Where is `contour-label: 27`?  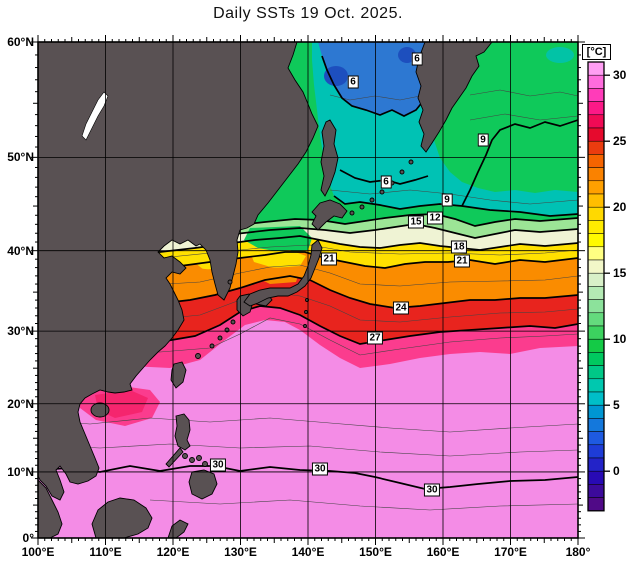 contour-label: 27 is located at coordinates (375, 338).